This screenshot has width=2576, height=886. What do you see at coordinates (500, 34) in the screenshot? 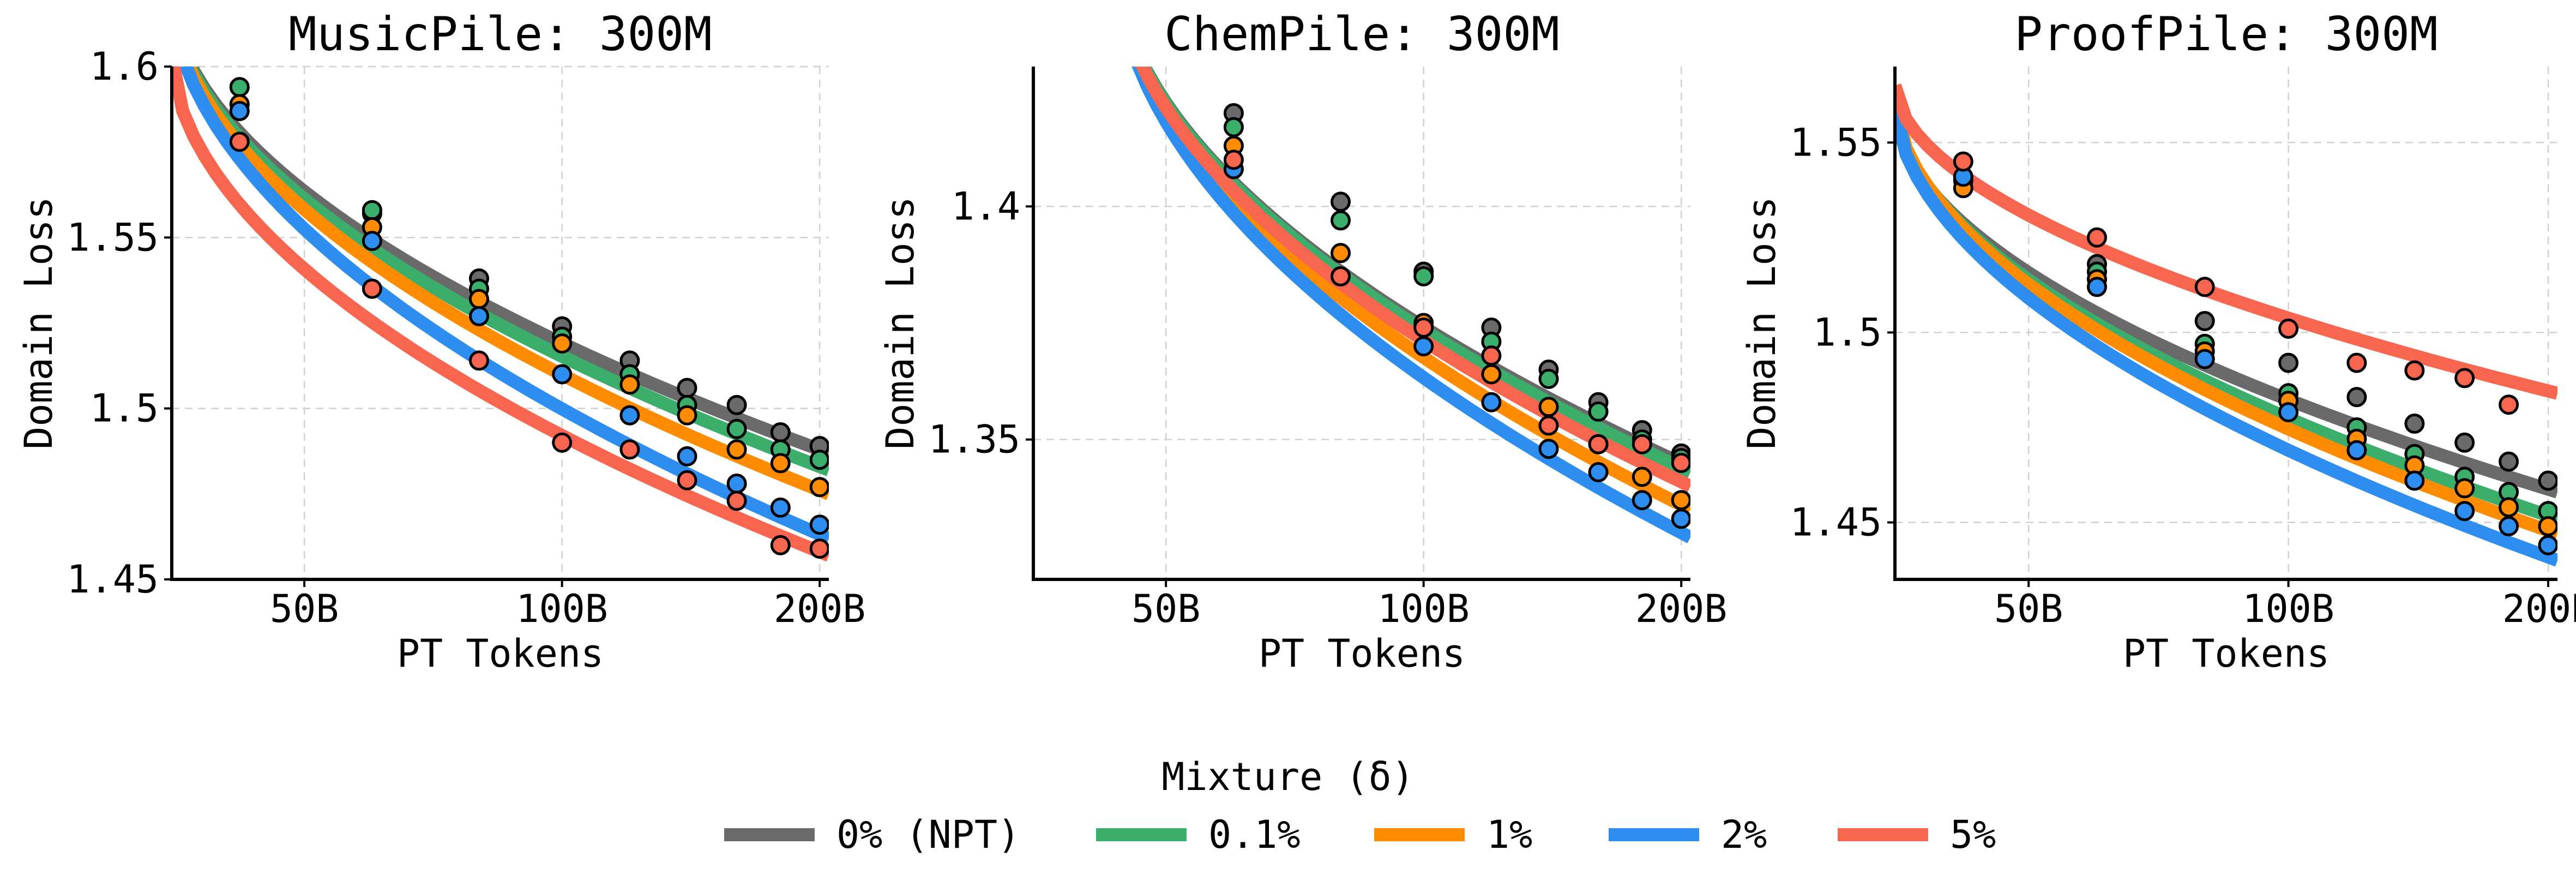
I see `chart-title: MusicPile: 300M` at bounding box center [500, 34].